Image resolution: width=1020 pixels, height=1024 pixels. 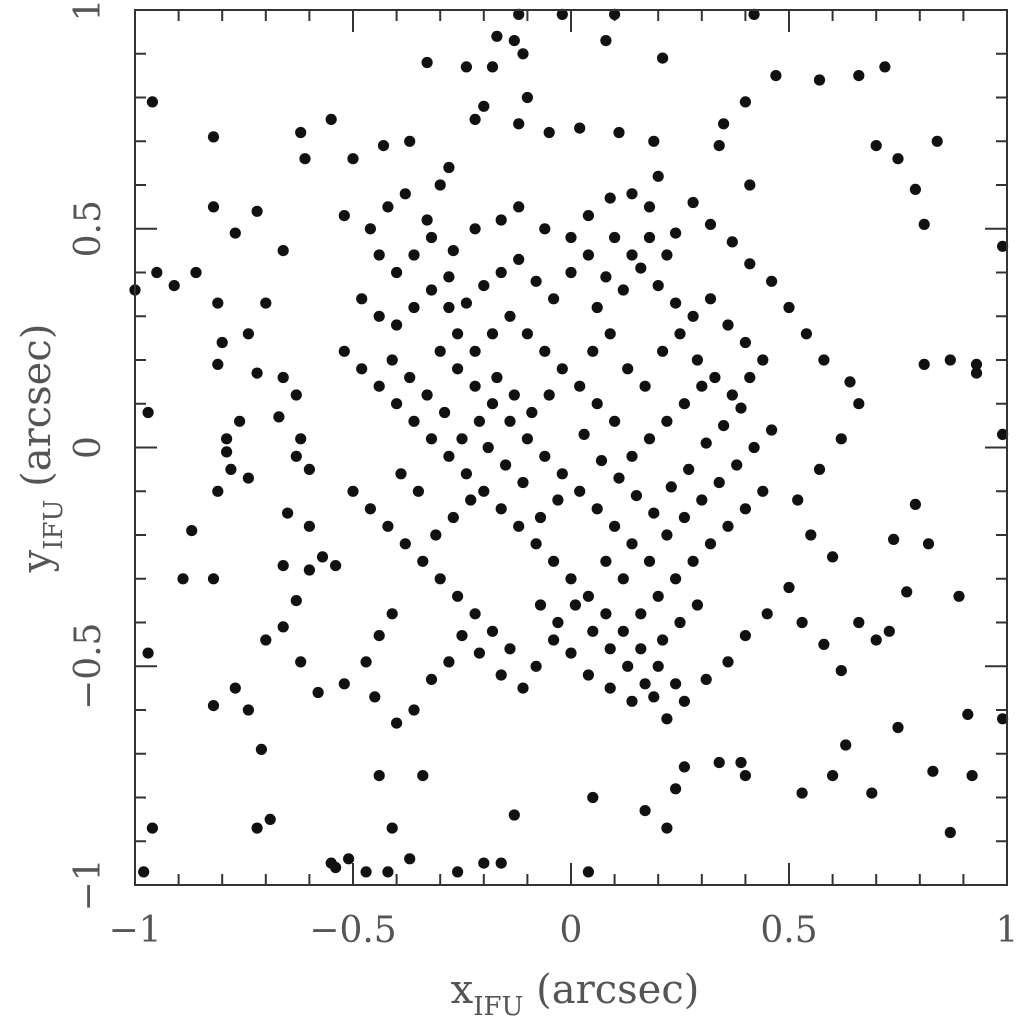 What do you see at coordinates (1007, 930) in the screenshot?
I see `x-tick-label: 1` at bounding box center [1007, 930].